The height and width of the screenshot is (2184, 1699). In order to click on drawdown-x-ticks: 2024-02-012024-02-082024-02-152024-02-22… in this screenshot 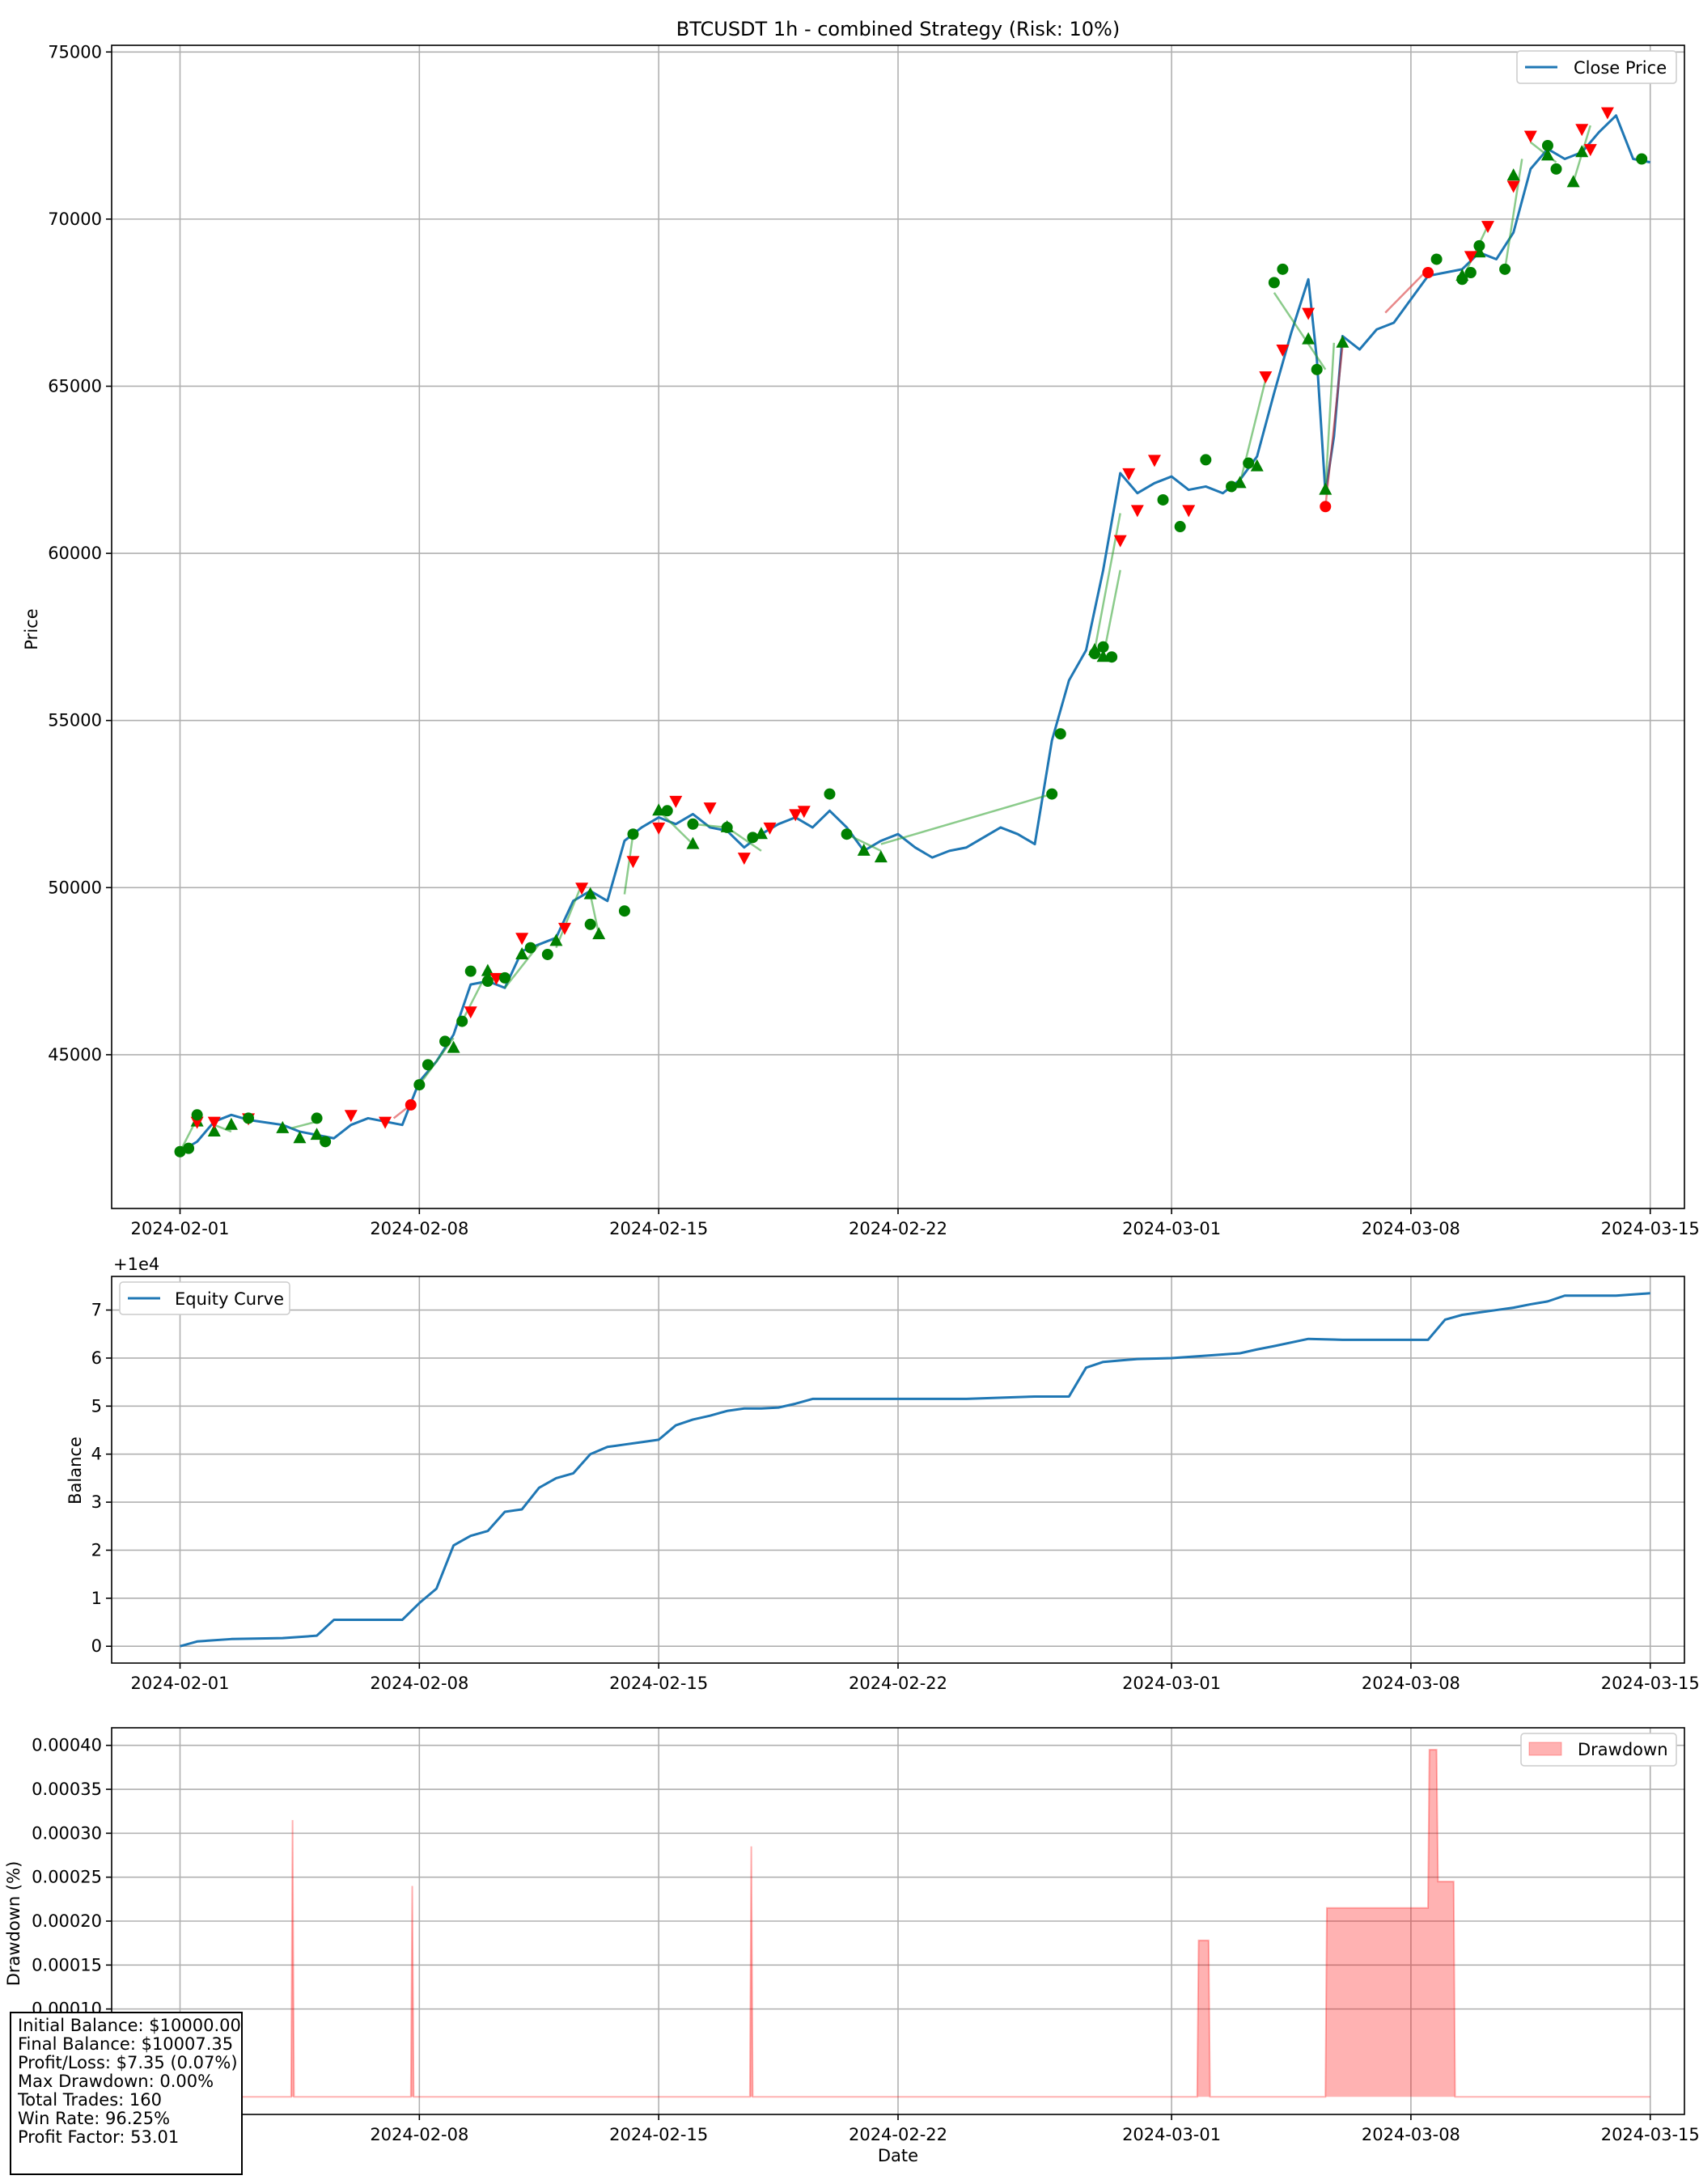, I will do `click(914, 2129)`.